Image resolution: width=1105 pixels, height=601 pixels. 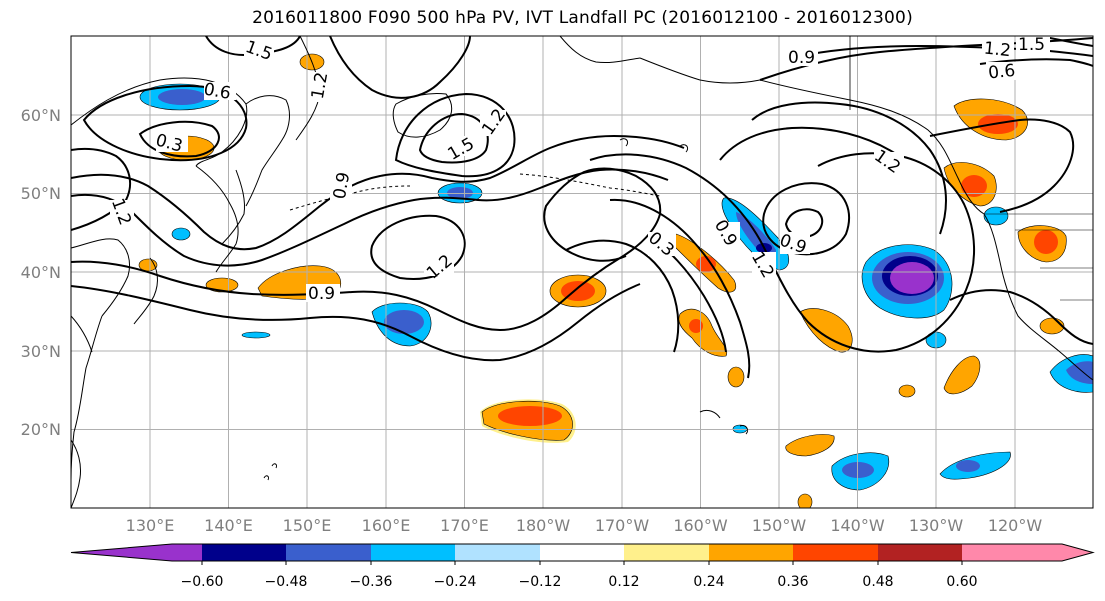 I want to click on lat-label: 40°N, so click(x=41, y=272).